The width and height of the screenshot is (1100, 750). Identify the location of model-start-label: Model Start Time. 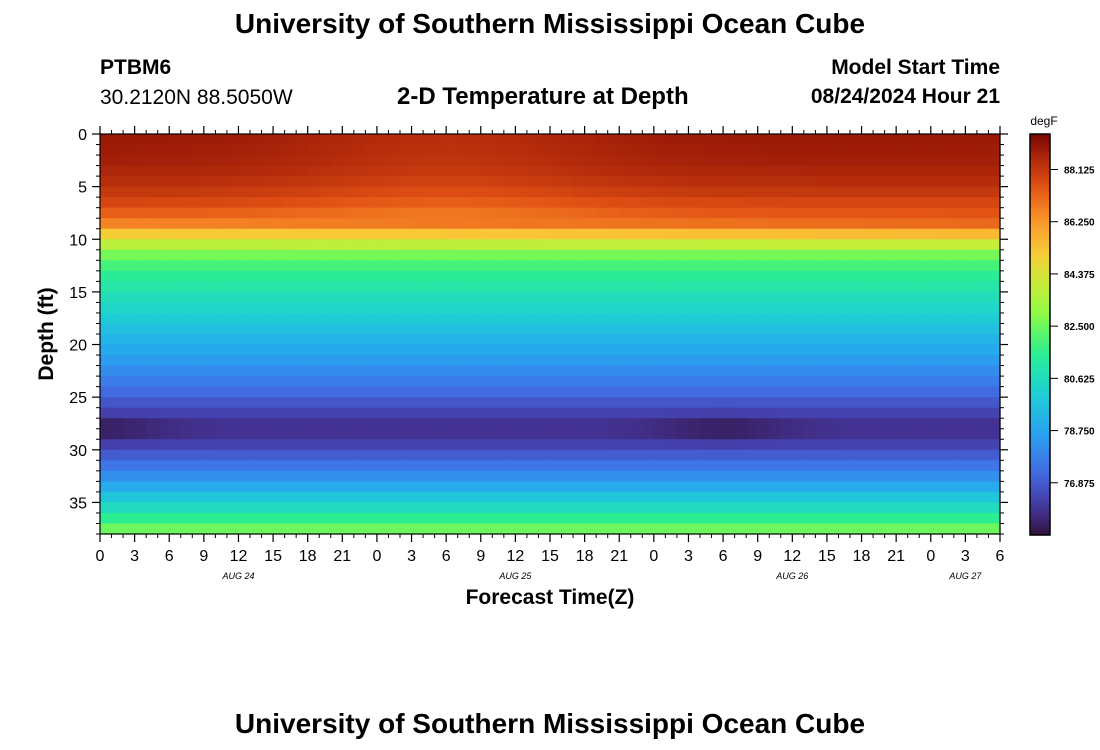
(915, 67).